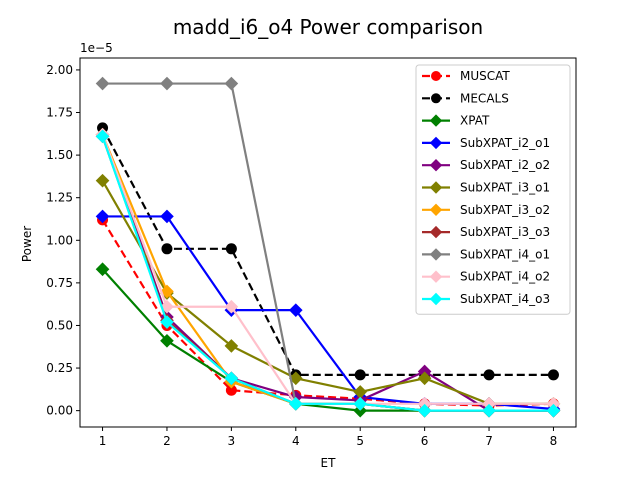  I want to click on y-axis-offset-label: 1e−5, so click(96, 48).